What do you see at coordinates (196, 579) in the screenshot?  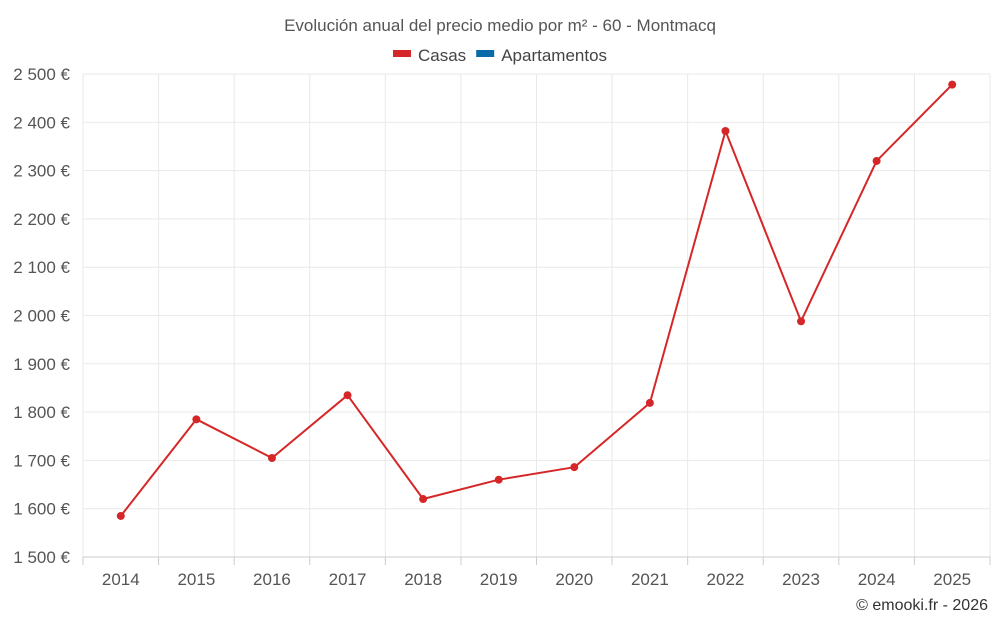 I see `x-tick-label: 2015` at bounding box center [196, 579].